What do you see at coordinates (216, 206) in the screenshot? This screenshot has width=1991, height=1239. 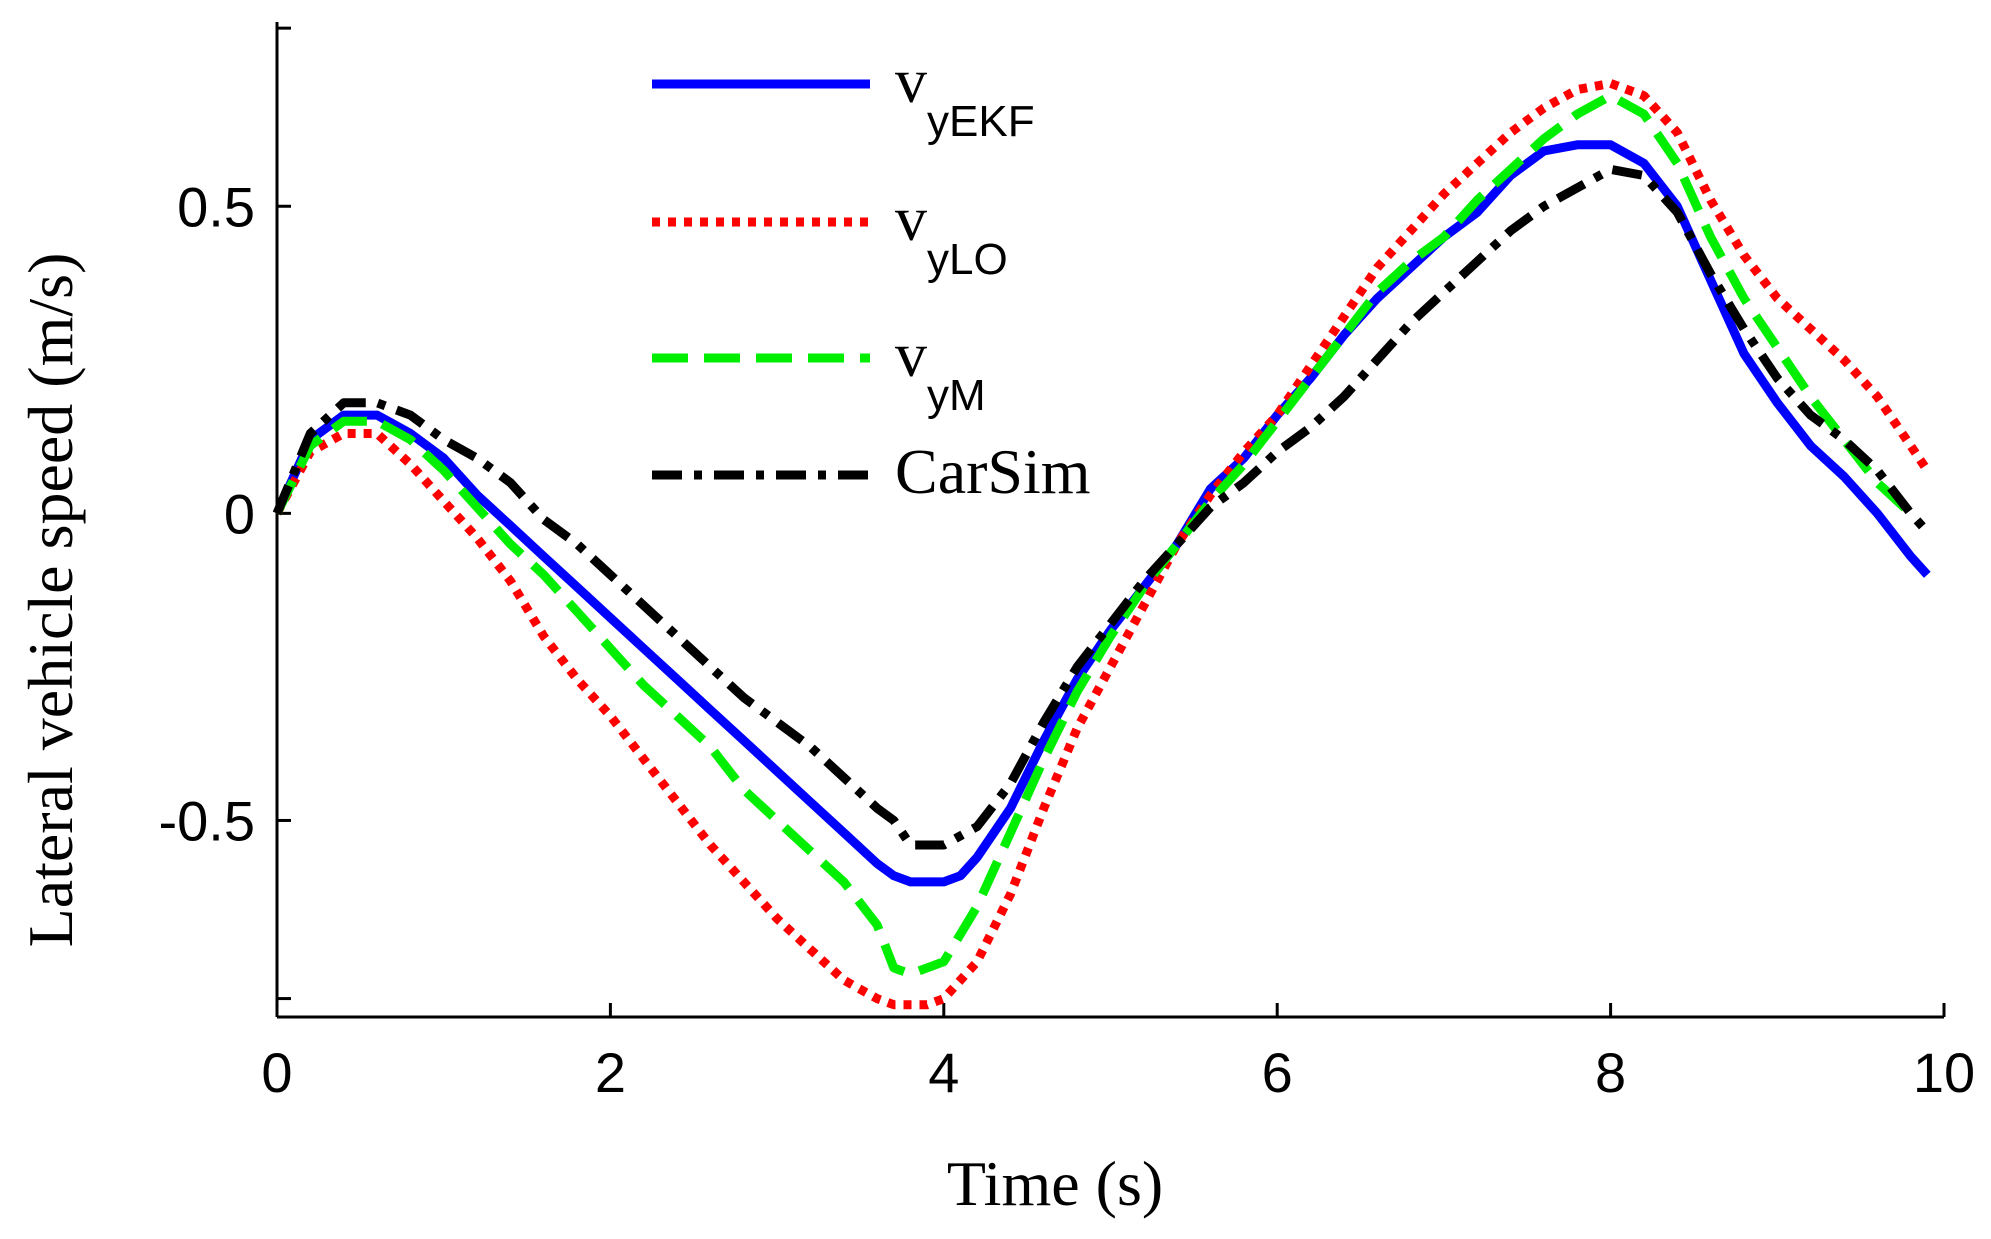 I see `y-tick-label: 0.5` at bounding box center [216, 206].